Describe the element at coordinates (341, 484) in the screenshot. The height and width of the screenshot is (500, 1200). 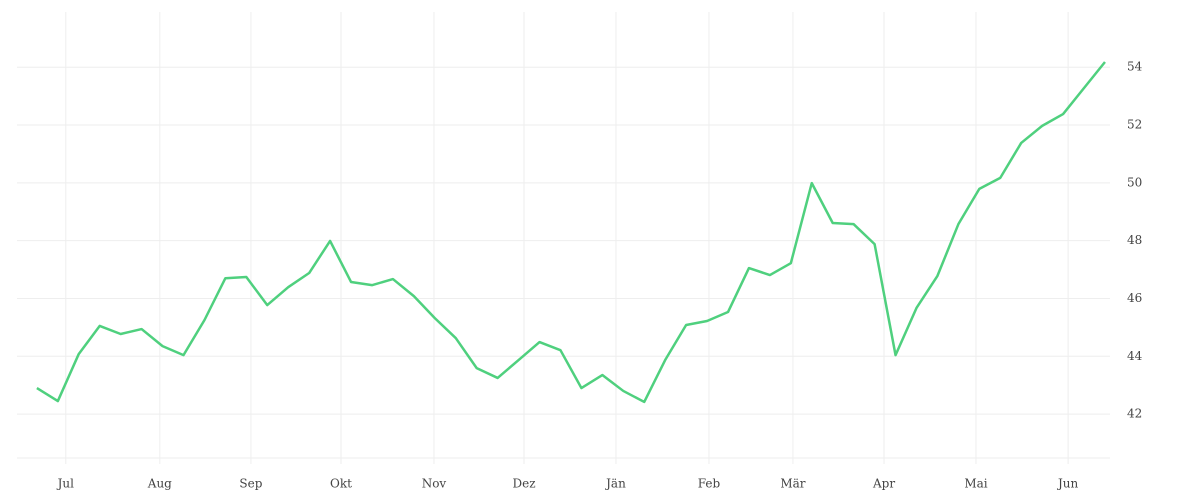
I see `x-tick-label: Okt` at that location.